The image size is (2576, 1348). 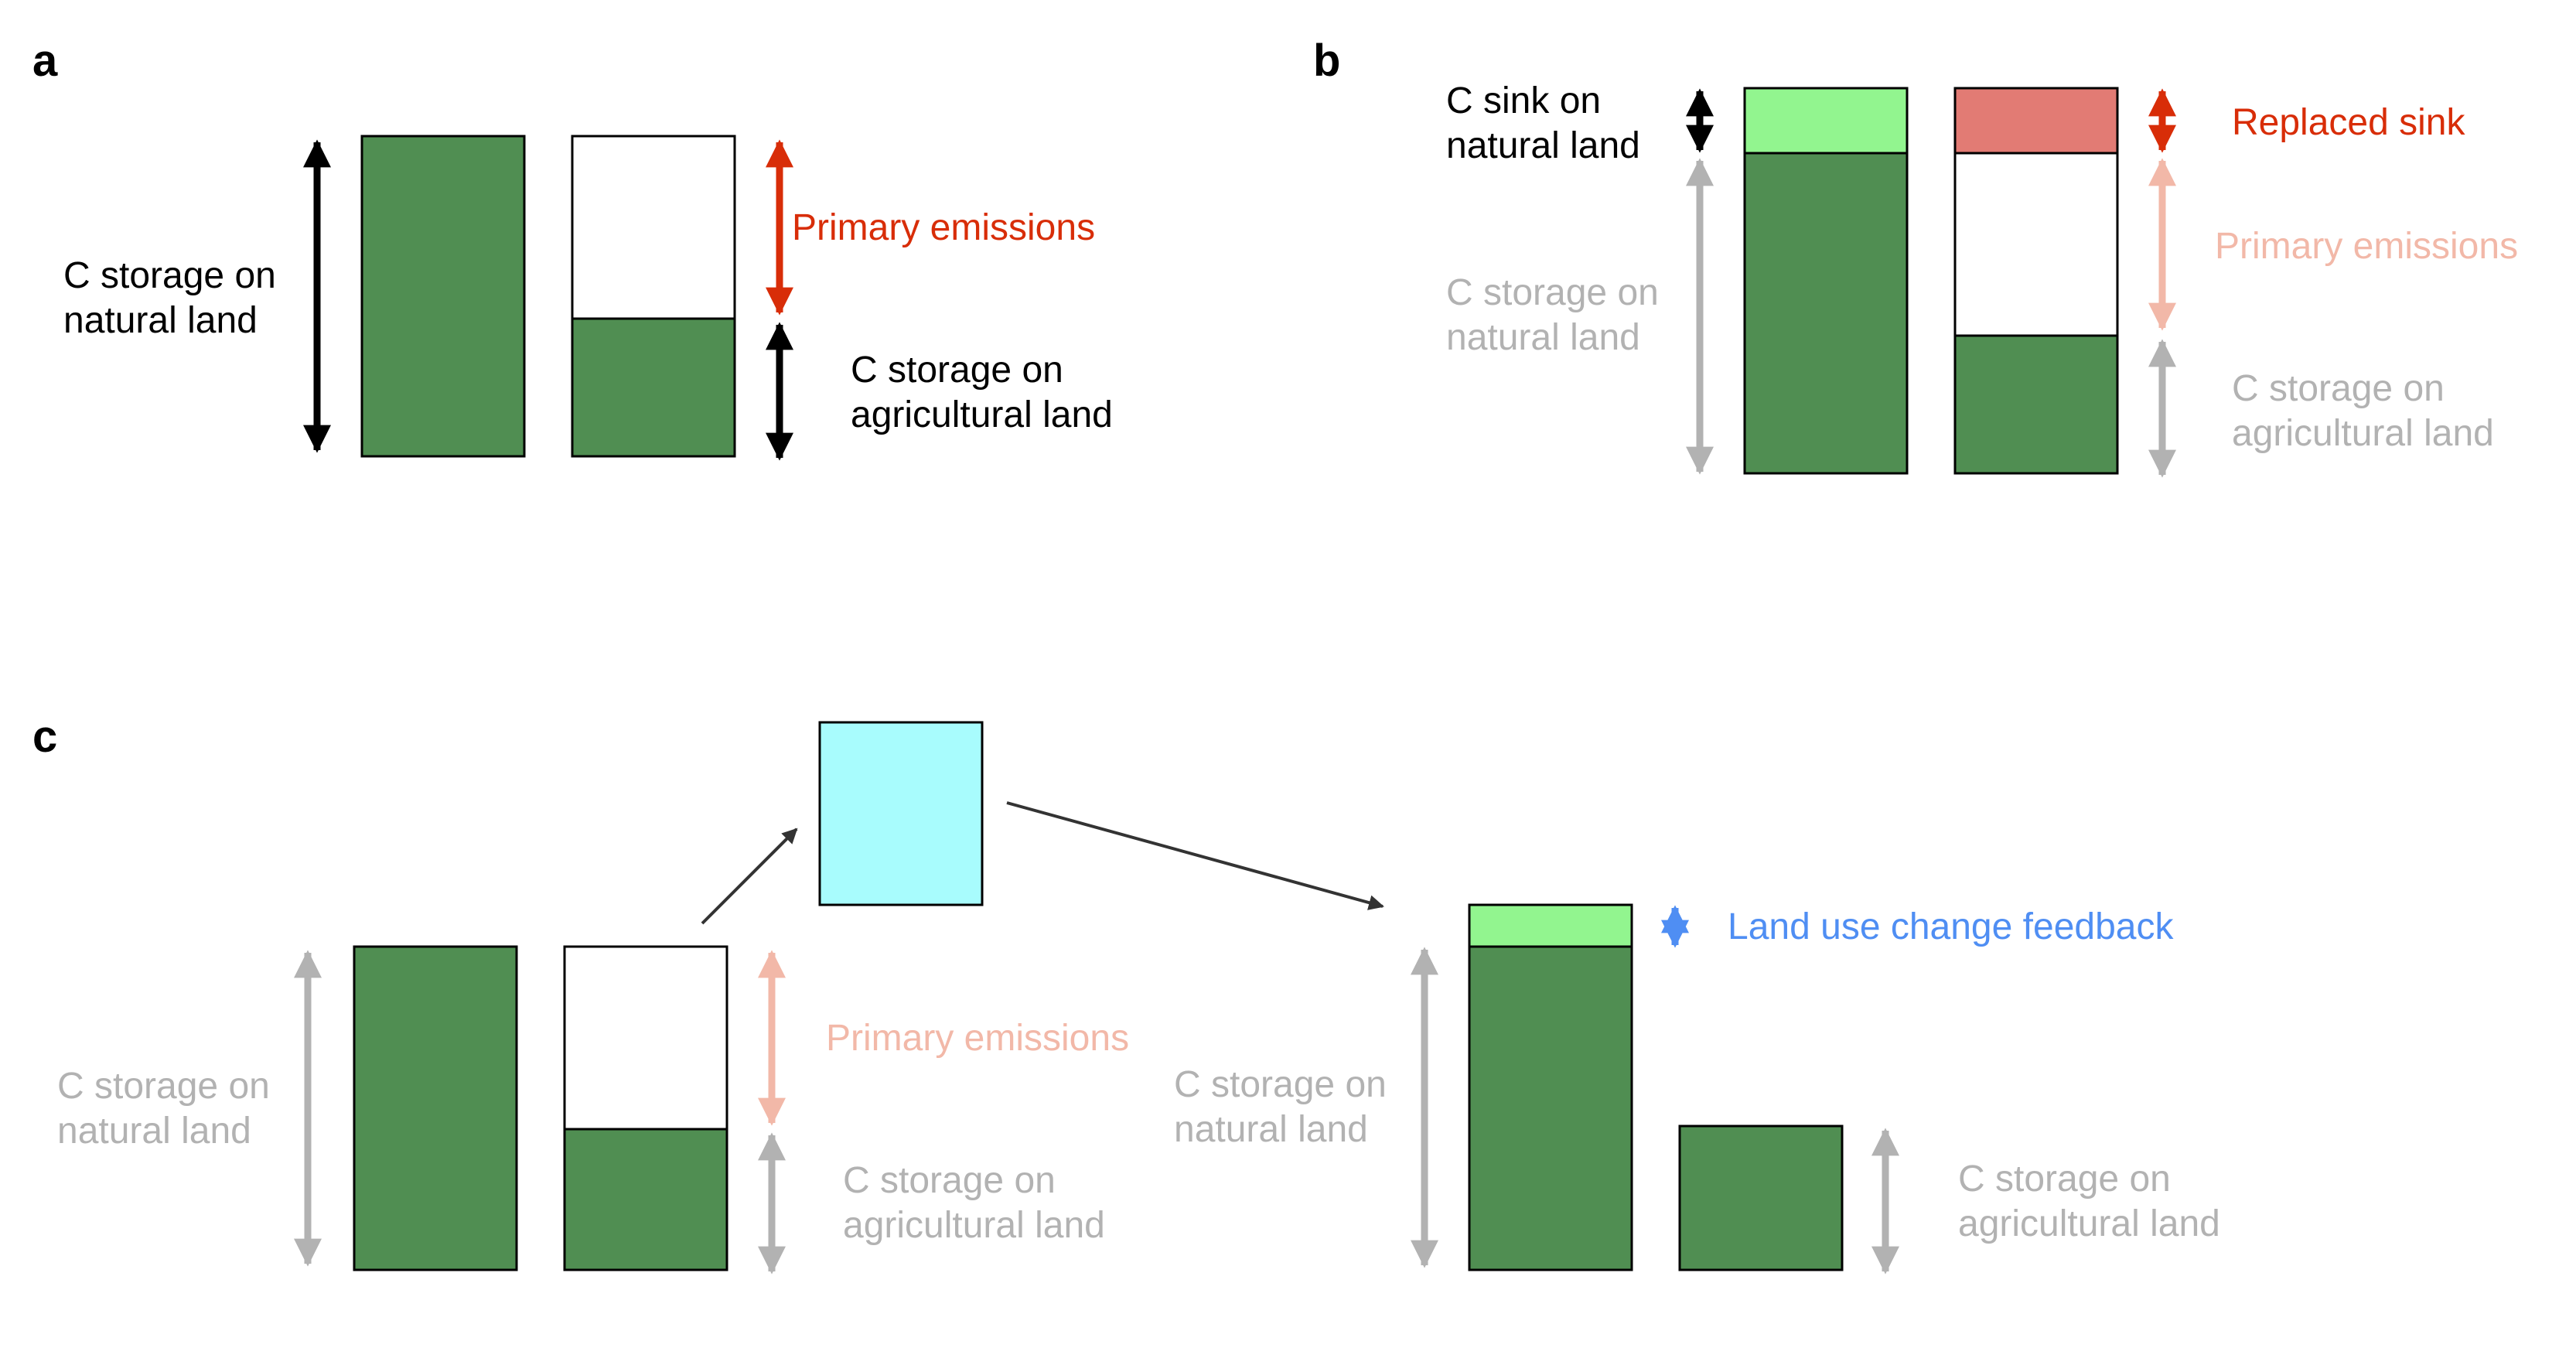 What do you see at coordinates (1271, 1129) in the screenshot?
I see `natural-storage-label-2-line2: natural land` at bounding box center [1271, 1129].